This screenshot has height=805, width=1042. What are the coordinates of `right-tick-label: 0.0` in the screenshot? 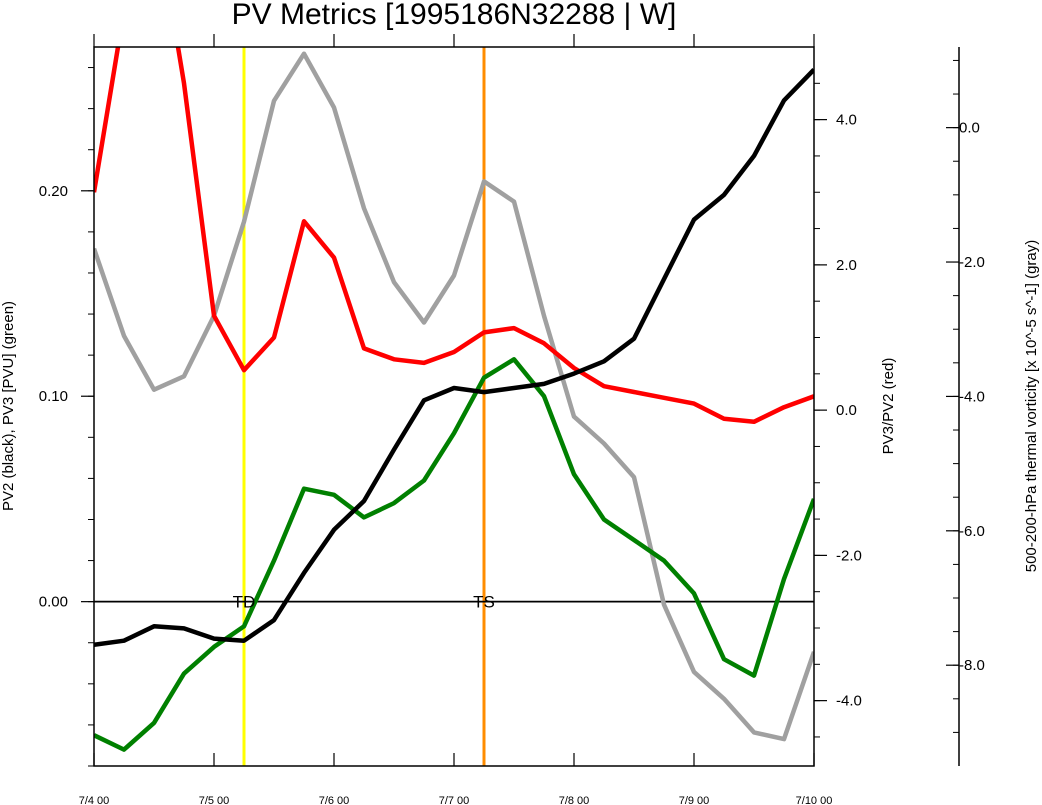 It's located at (846, 410).